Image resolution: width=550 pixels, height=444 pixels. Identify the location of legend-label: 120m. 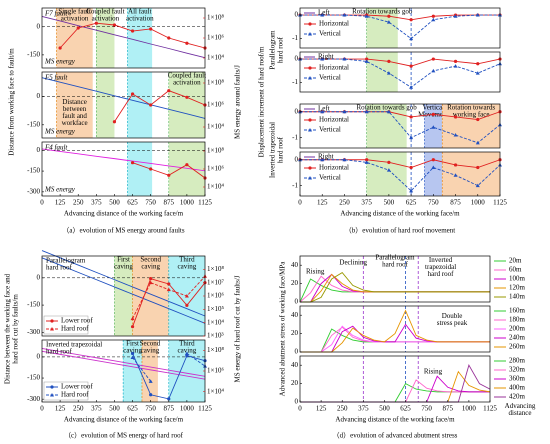
(517, 288).